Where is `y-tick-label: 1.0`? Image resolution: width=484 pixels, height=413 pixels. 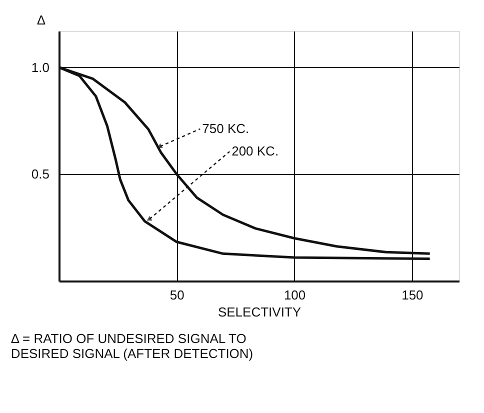
y-tick-label: 1.0 is located at coordinates (40, 67).